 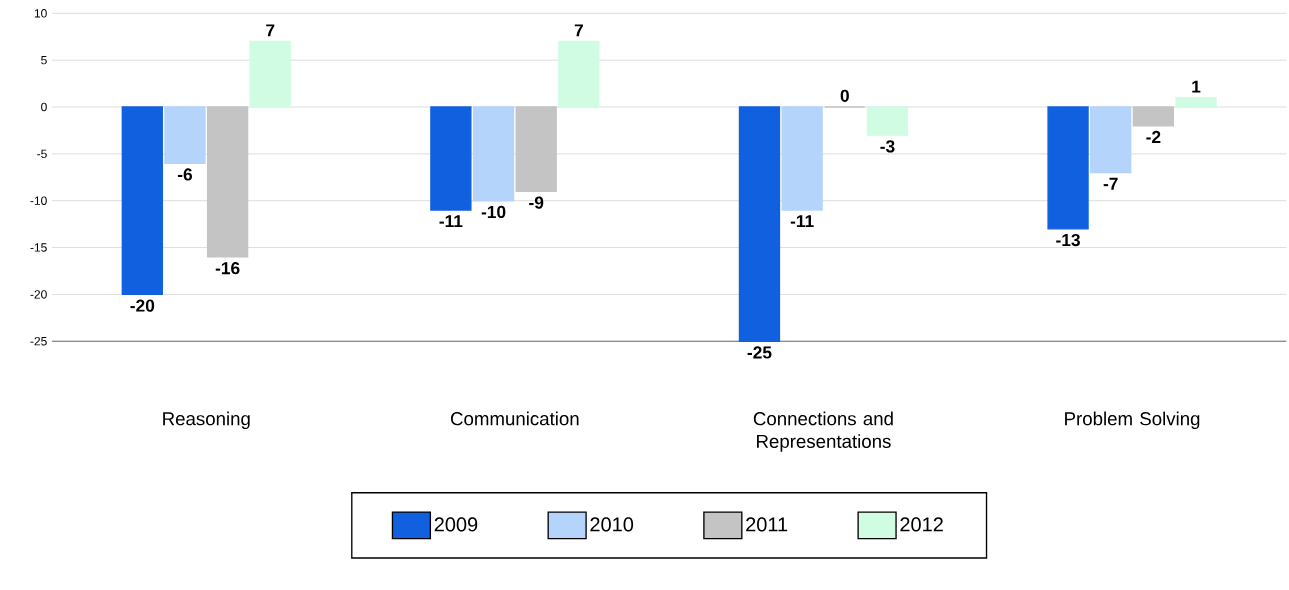 What do you see at coordinates (1153, 137) in the screenshot?
I see `data-label: -2` at bounding box center [1153, 137].